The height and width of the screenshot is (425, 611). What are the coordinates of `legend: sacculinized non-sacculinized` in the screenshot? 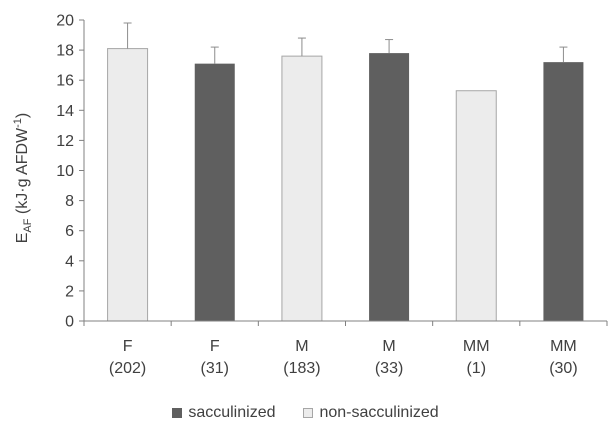 It's located at (305, 413).